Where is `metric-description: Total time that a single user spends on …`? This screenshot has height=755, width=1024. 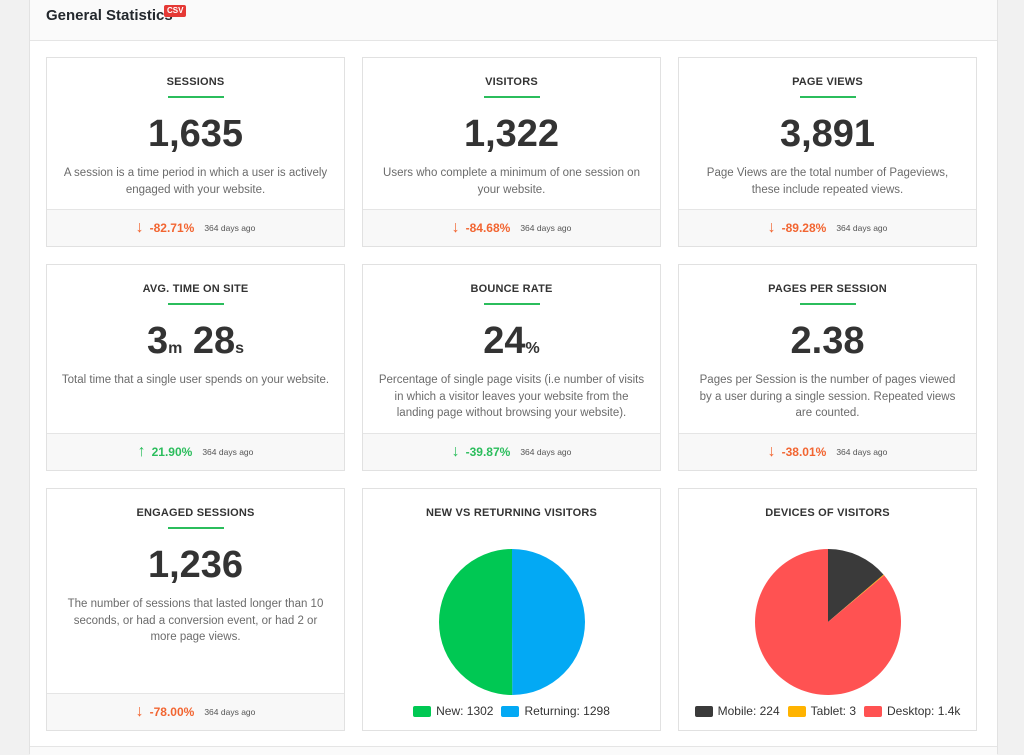
metric-description: Total time that a single user spends on … is located at coordinates (195, 380).